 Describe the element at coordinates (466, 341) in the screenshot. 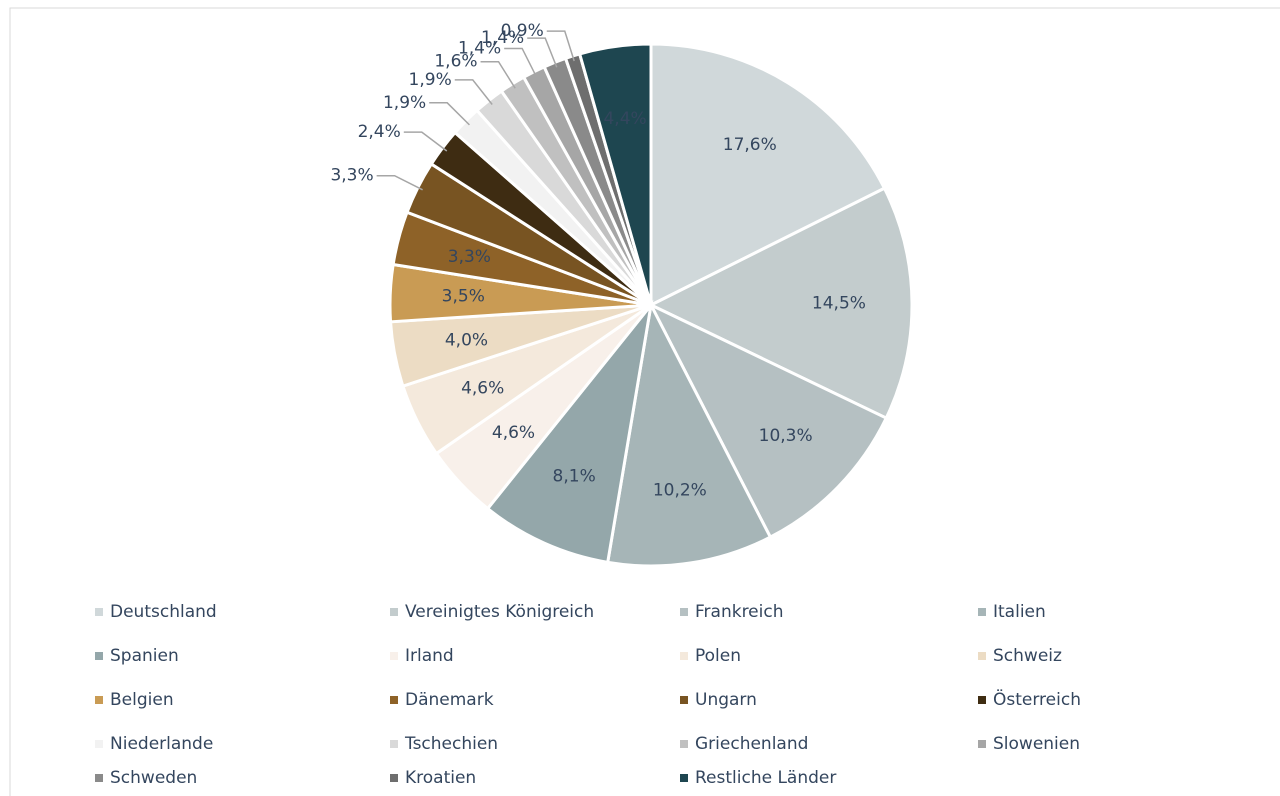

I see `data-label: 4,0%` at that location.